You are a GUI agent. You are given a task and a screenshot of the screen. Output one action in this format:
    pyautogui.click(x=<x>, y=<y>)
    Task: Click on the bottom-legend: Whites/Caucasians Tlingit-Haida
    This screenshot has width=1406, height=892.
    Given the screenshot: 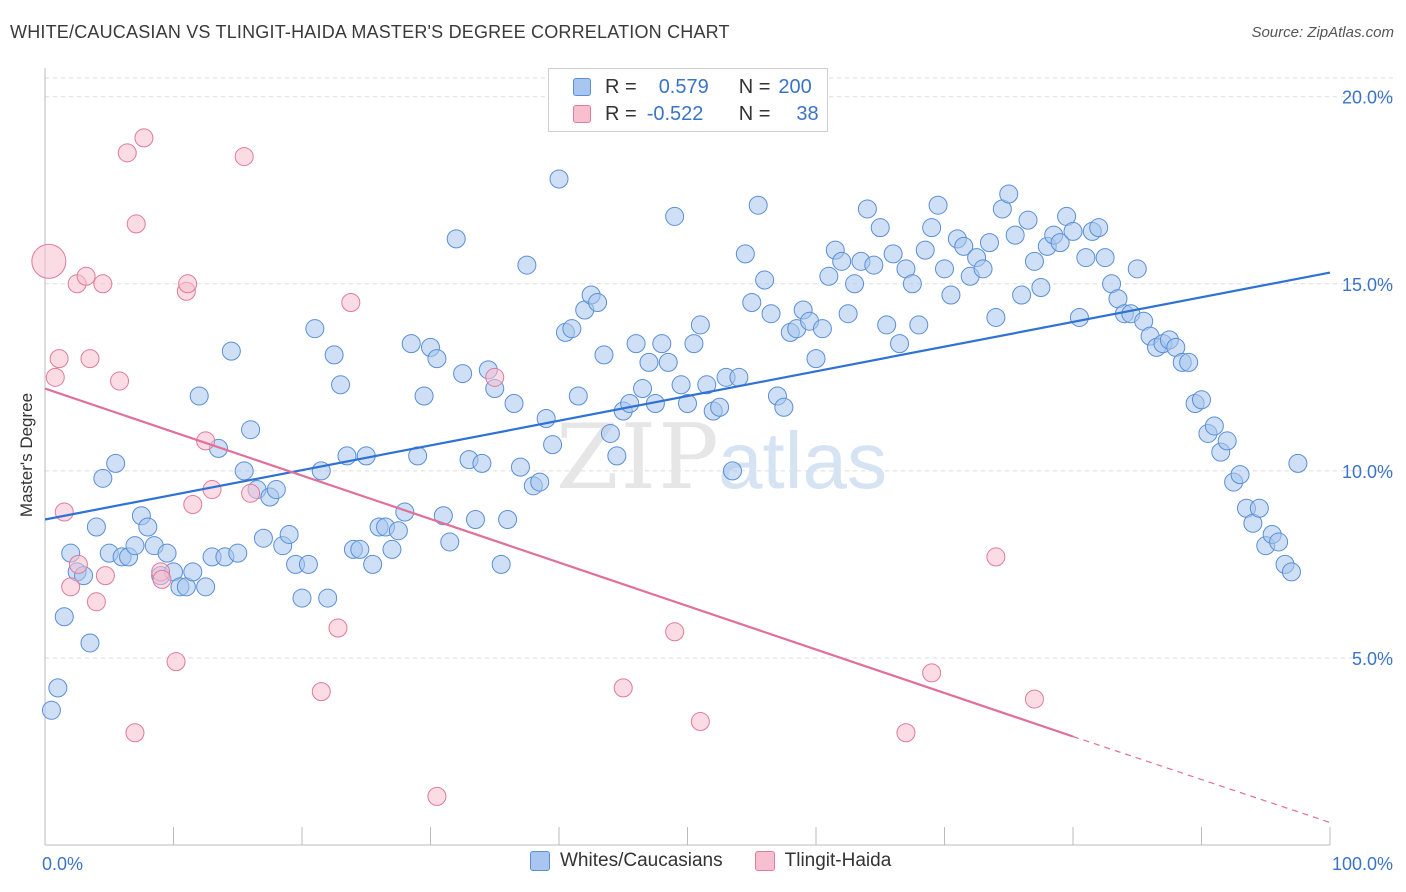 What is the action you would take?
    pyautogui.click(x=726, y=861)
    